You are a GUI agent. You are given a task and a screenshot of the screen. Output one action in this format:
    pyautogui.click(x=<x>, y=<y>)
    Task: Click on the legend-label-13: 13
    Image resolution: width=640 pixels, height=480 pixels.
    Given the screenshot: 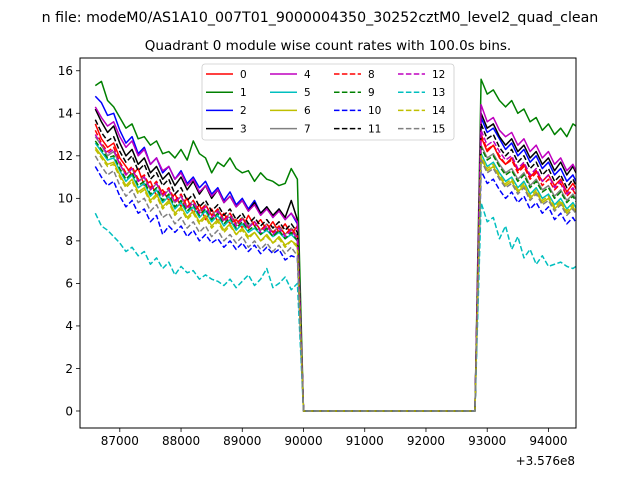 What is the action you would take?
    pyautogui.click(x=438, y=93)
    